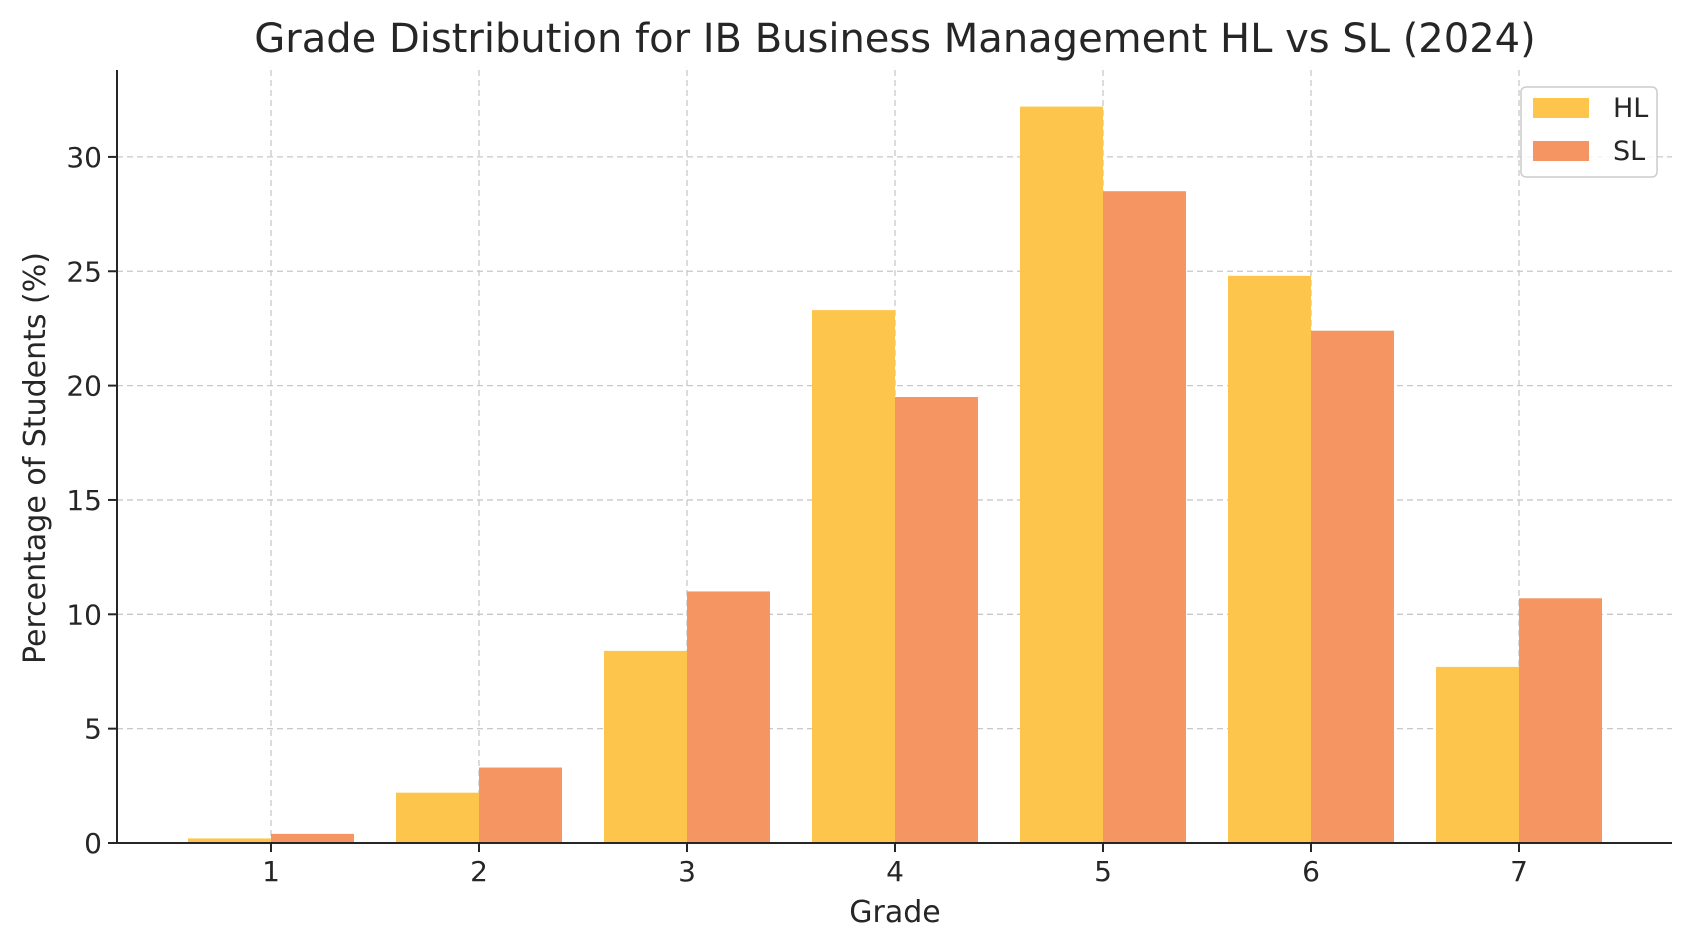 The height and width of the screenshot is (951, 1686). I want to click on legend-label-hl: HL, so click(1630, 108).